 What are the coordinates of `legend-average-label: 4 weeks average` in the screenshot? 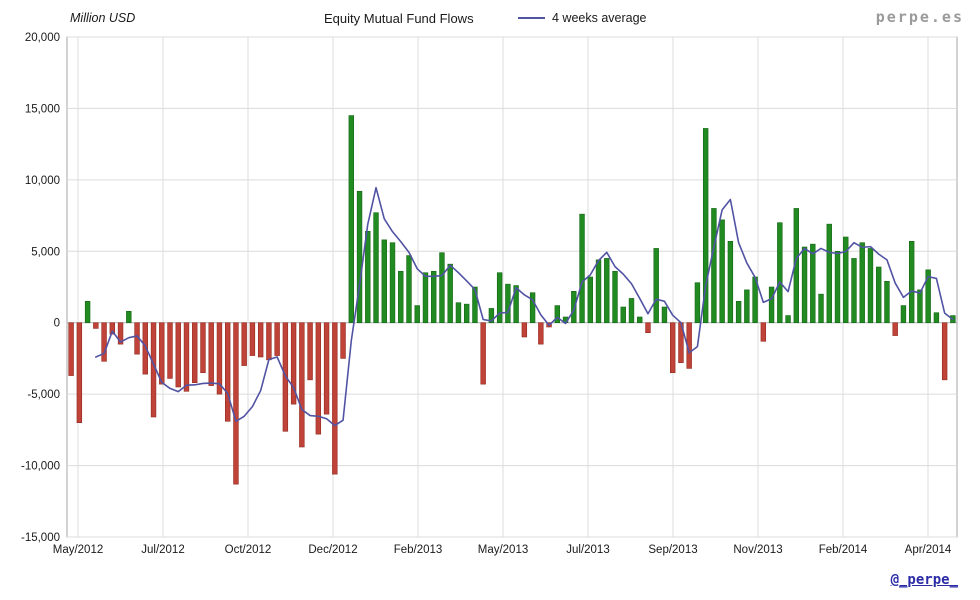 It's located at (599, 18).